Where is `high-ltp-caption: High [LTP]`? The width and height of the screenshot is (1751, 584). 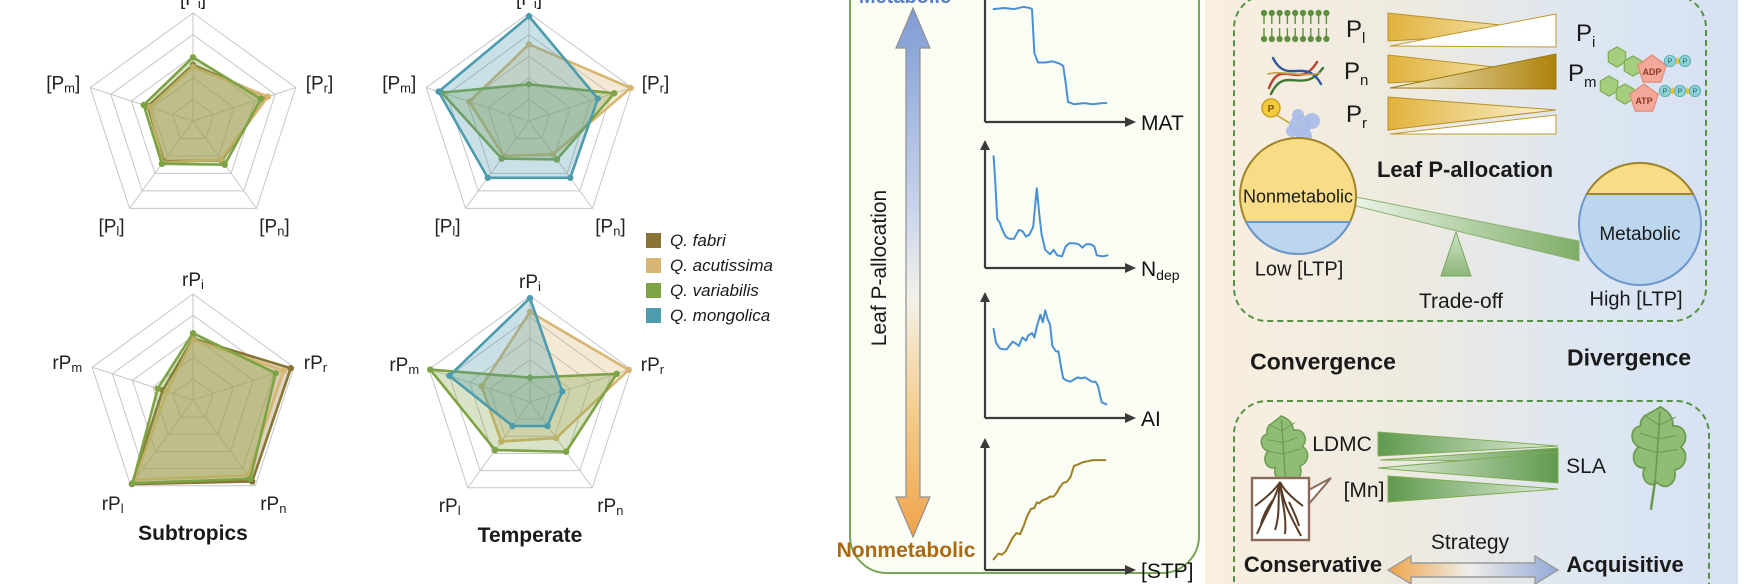
high-ltp-caption: High [LTP] is located at coordinates (1636, 299).